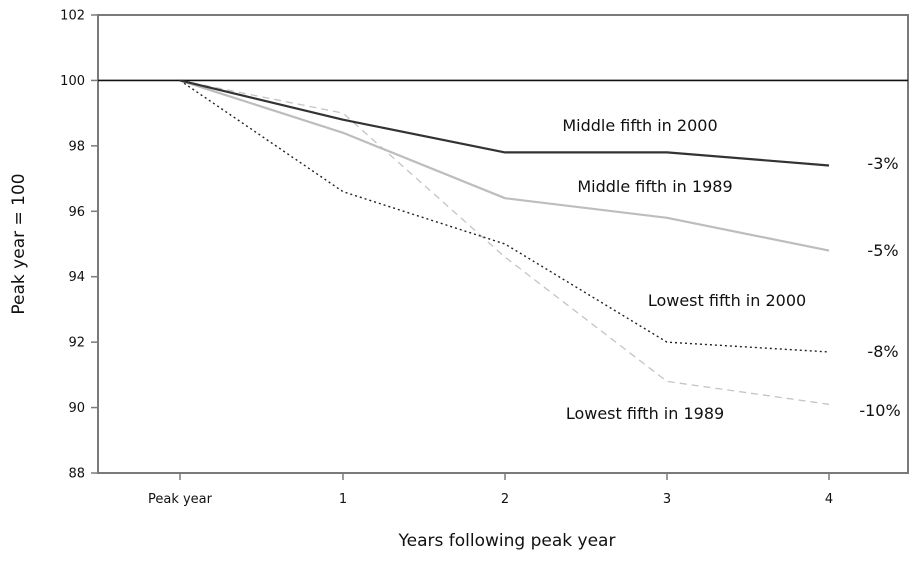 The height and width of the screenshot is (566, 913). What do you see at coordinates (882, 250) in the screenshot?
I see `end-label-middle-fifth-1989: -5%` at bounding box center [882, 250].